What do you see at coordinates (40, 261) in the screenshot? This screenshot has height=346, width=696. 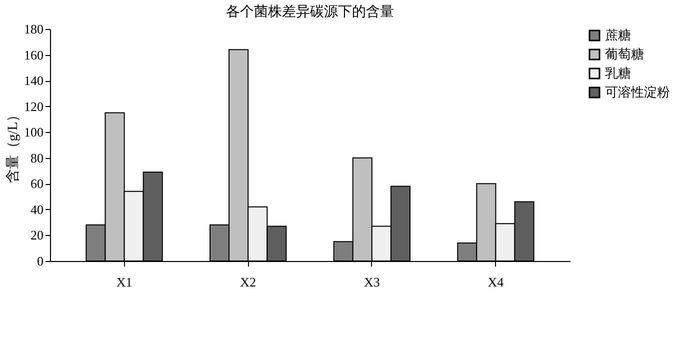 I see `y-tick-label: 0` at bounding box center [40, 261].